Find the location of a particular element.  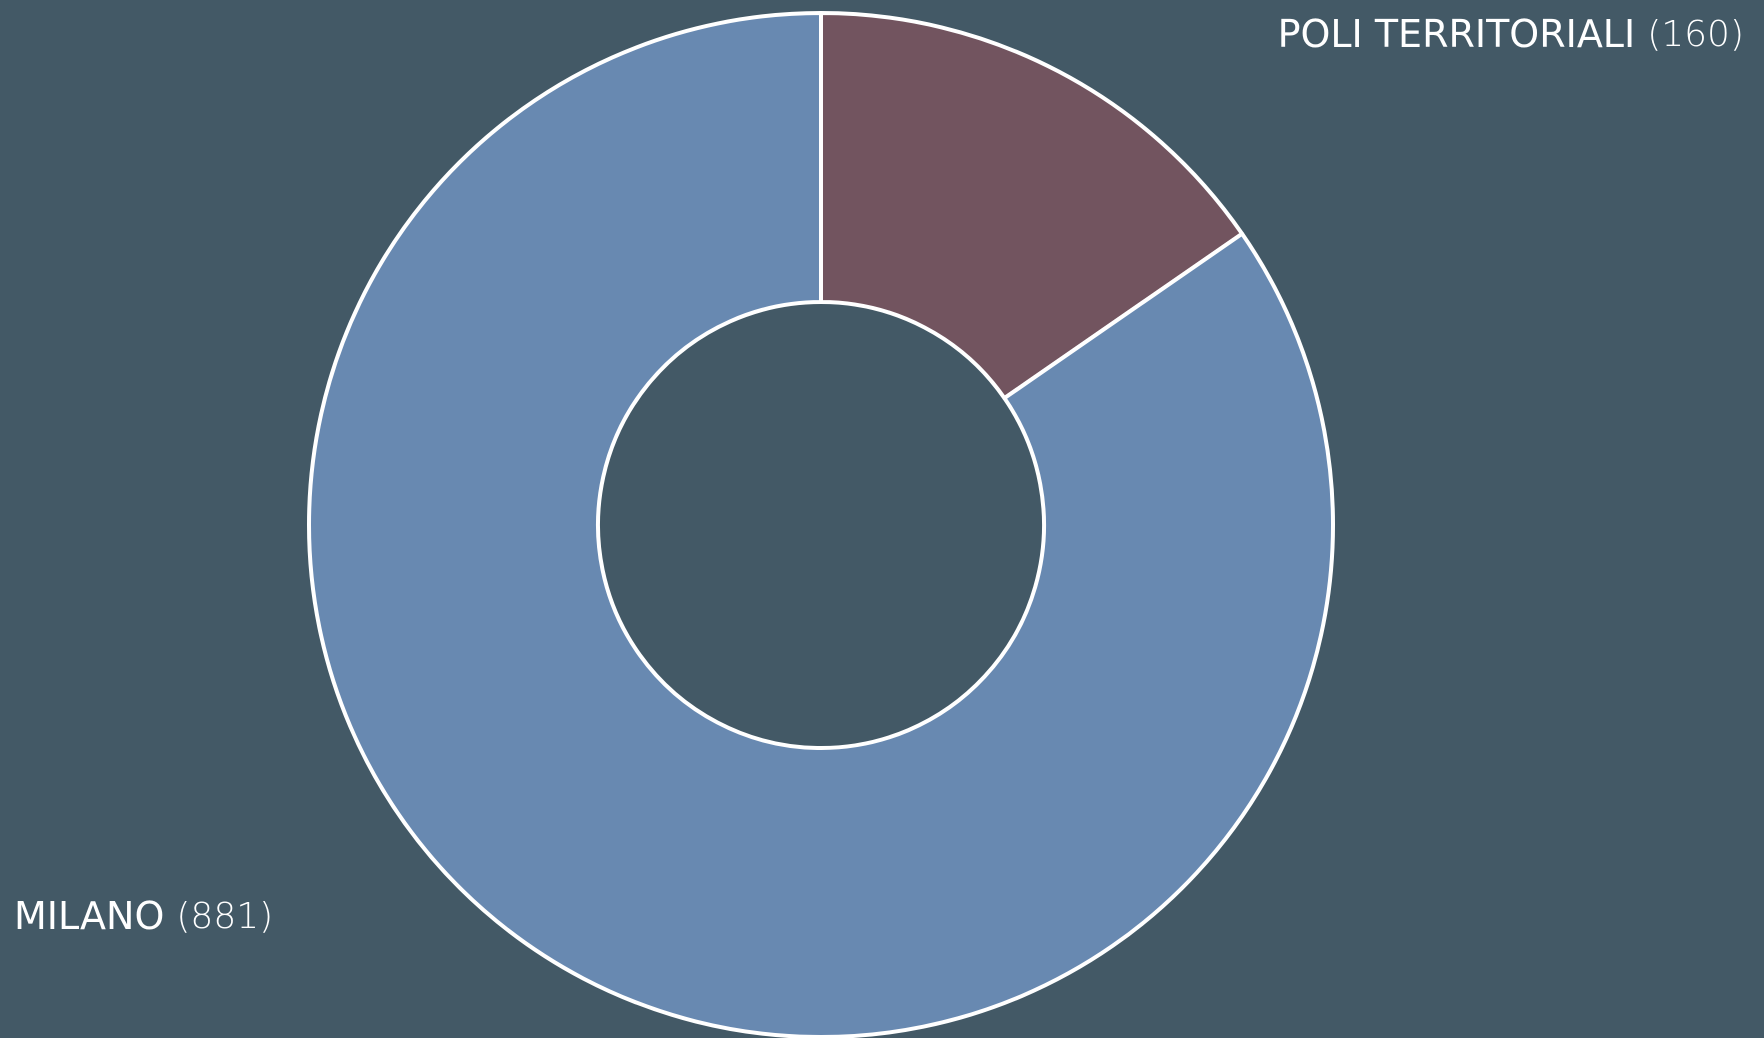

slice-value: (881) is located at coordinates (224, 916).